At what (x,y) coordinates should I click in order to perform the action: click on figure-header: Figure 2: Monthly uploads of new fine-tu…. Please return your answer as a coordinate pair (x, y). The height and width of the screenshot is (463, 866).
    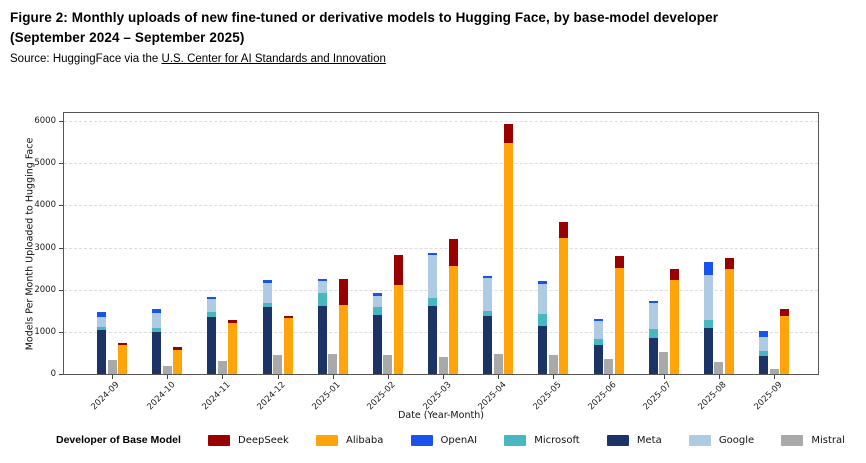
    Looking at the image, I should click on (433, 37).